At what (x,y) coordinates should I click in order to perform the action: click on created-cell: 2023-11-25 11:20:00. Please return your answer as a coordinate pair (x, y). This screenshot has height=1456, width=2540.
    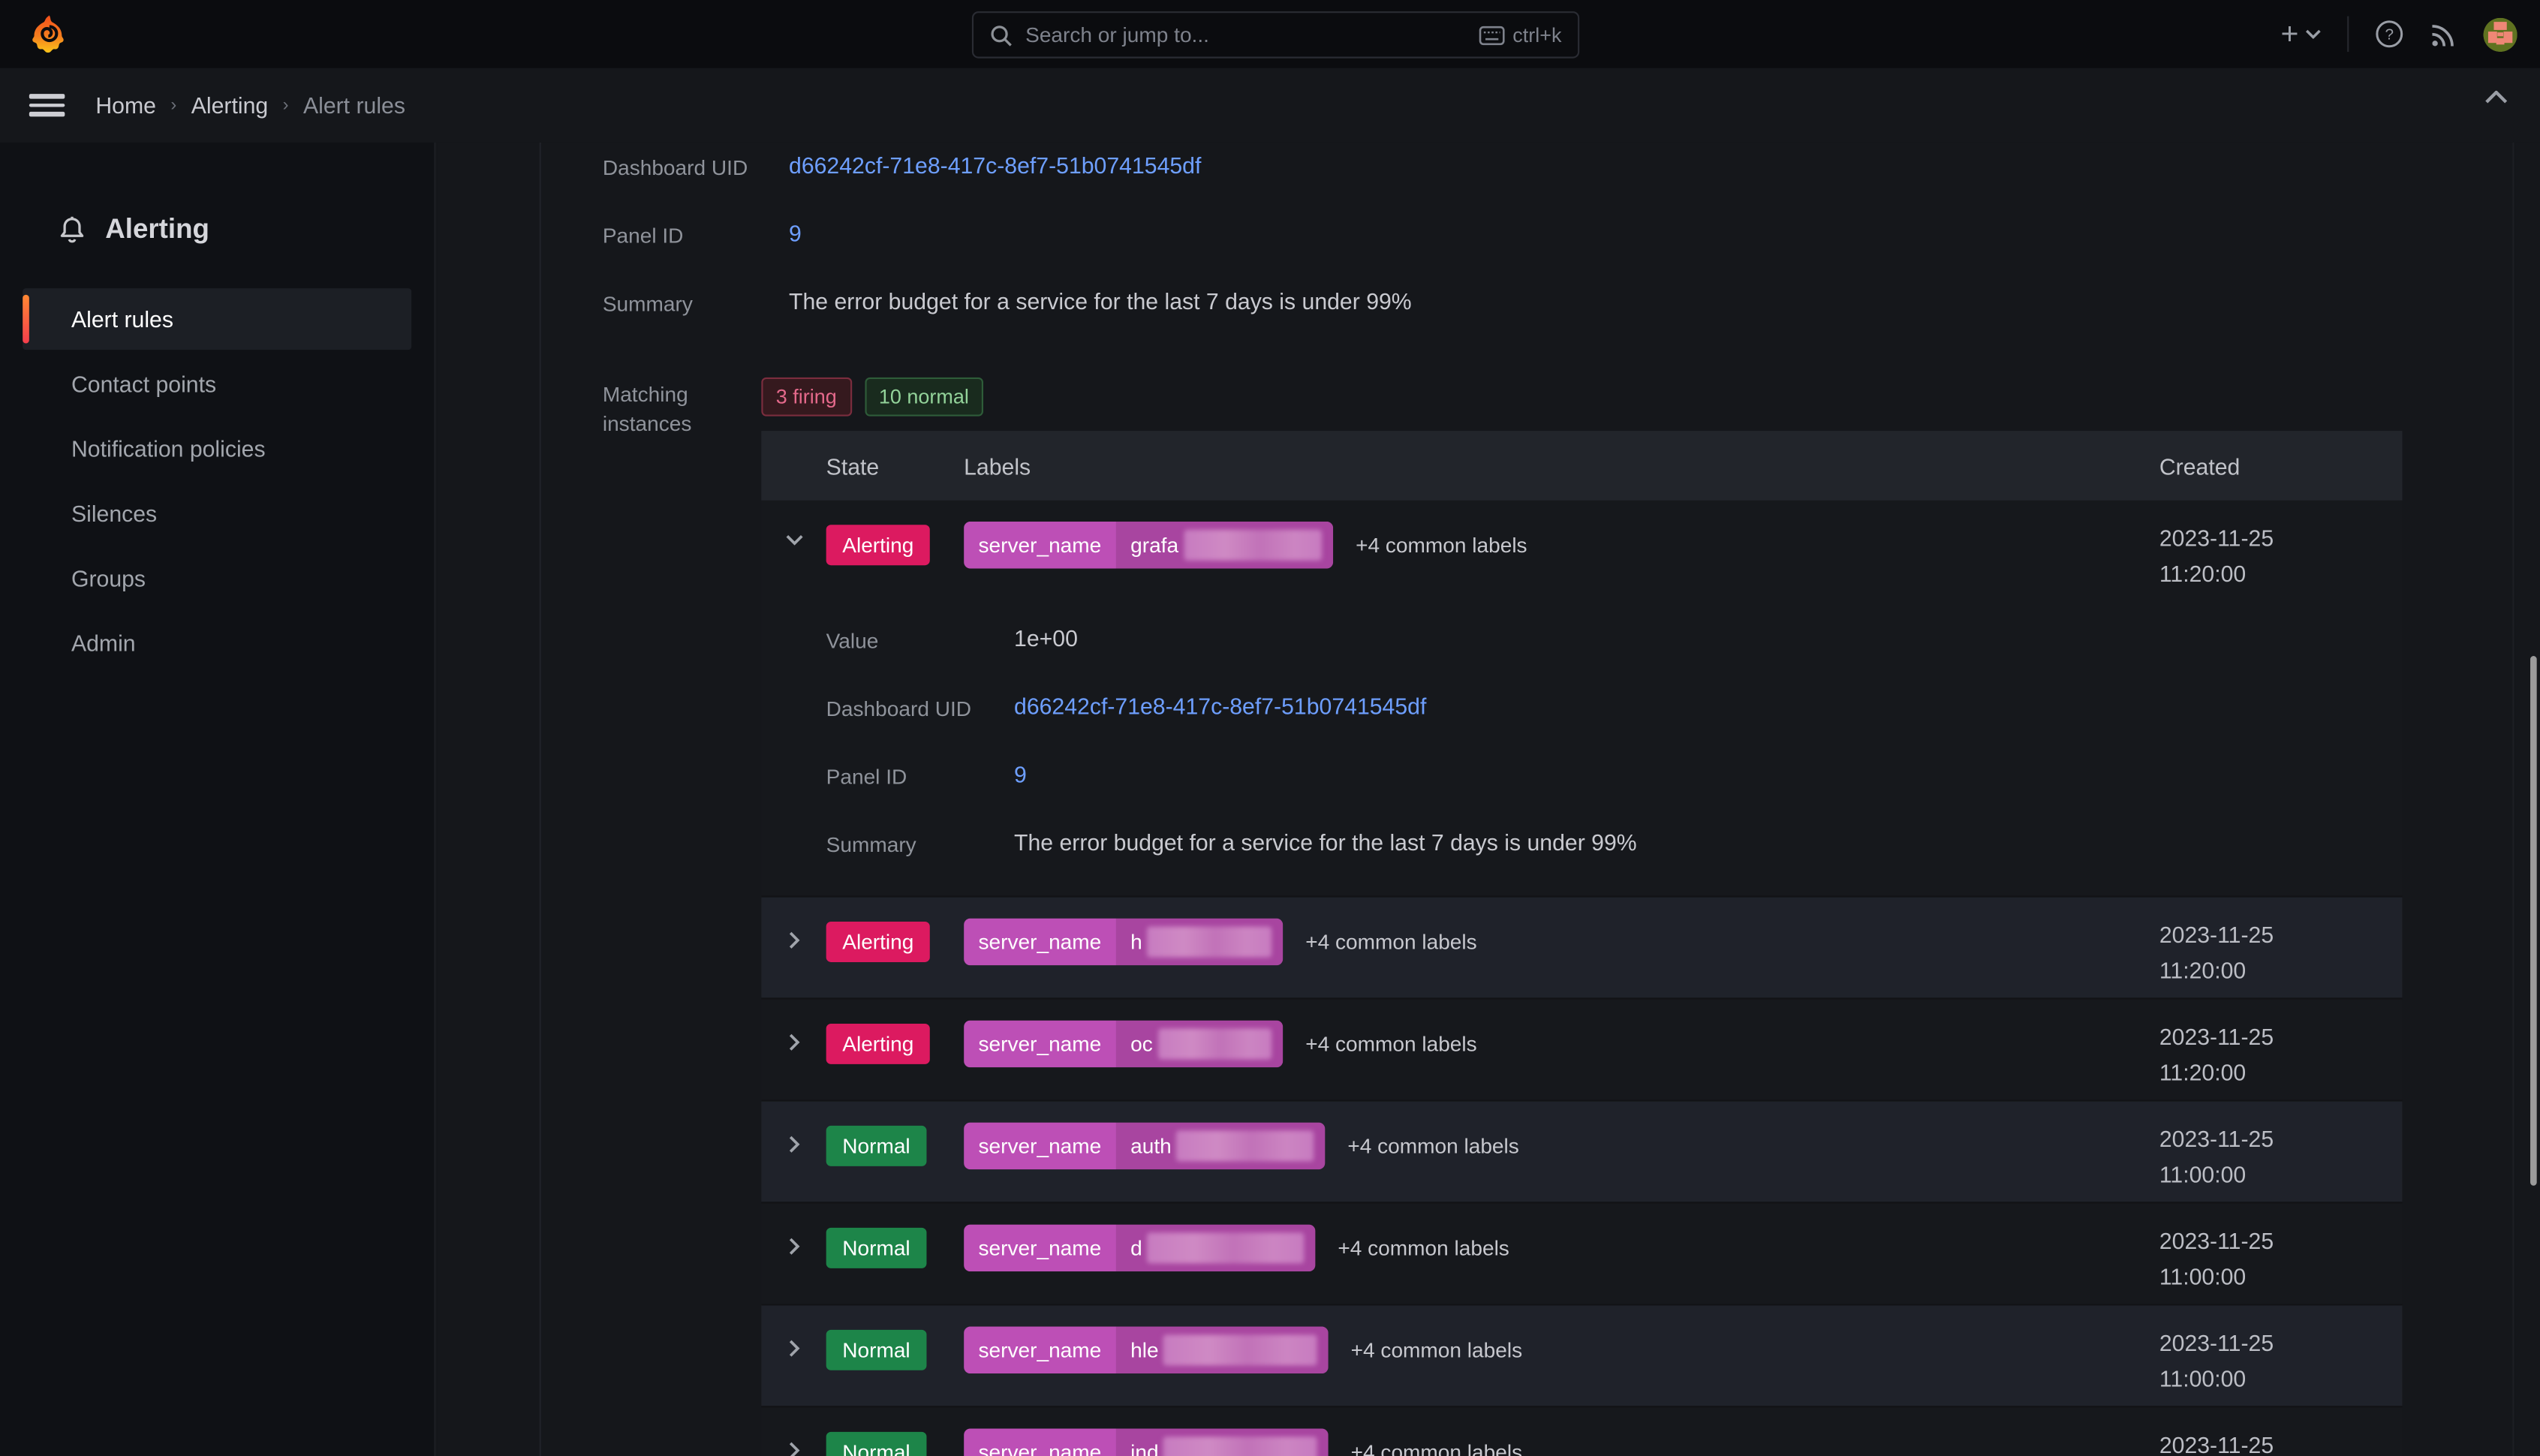
    Looking at the image, I should click on (2281, 950).